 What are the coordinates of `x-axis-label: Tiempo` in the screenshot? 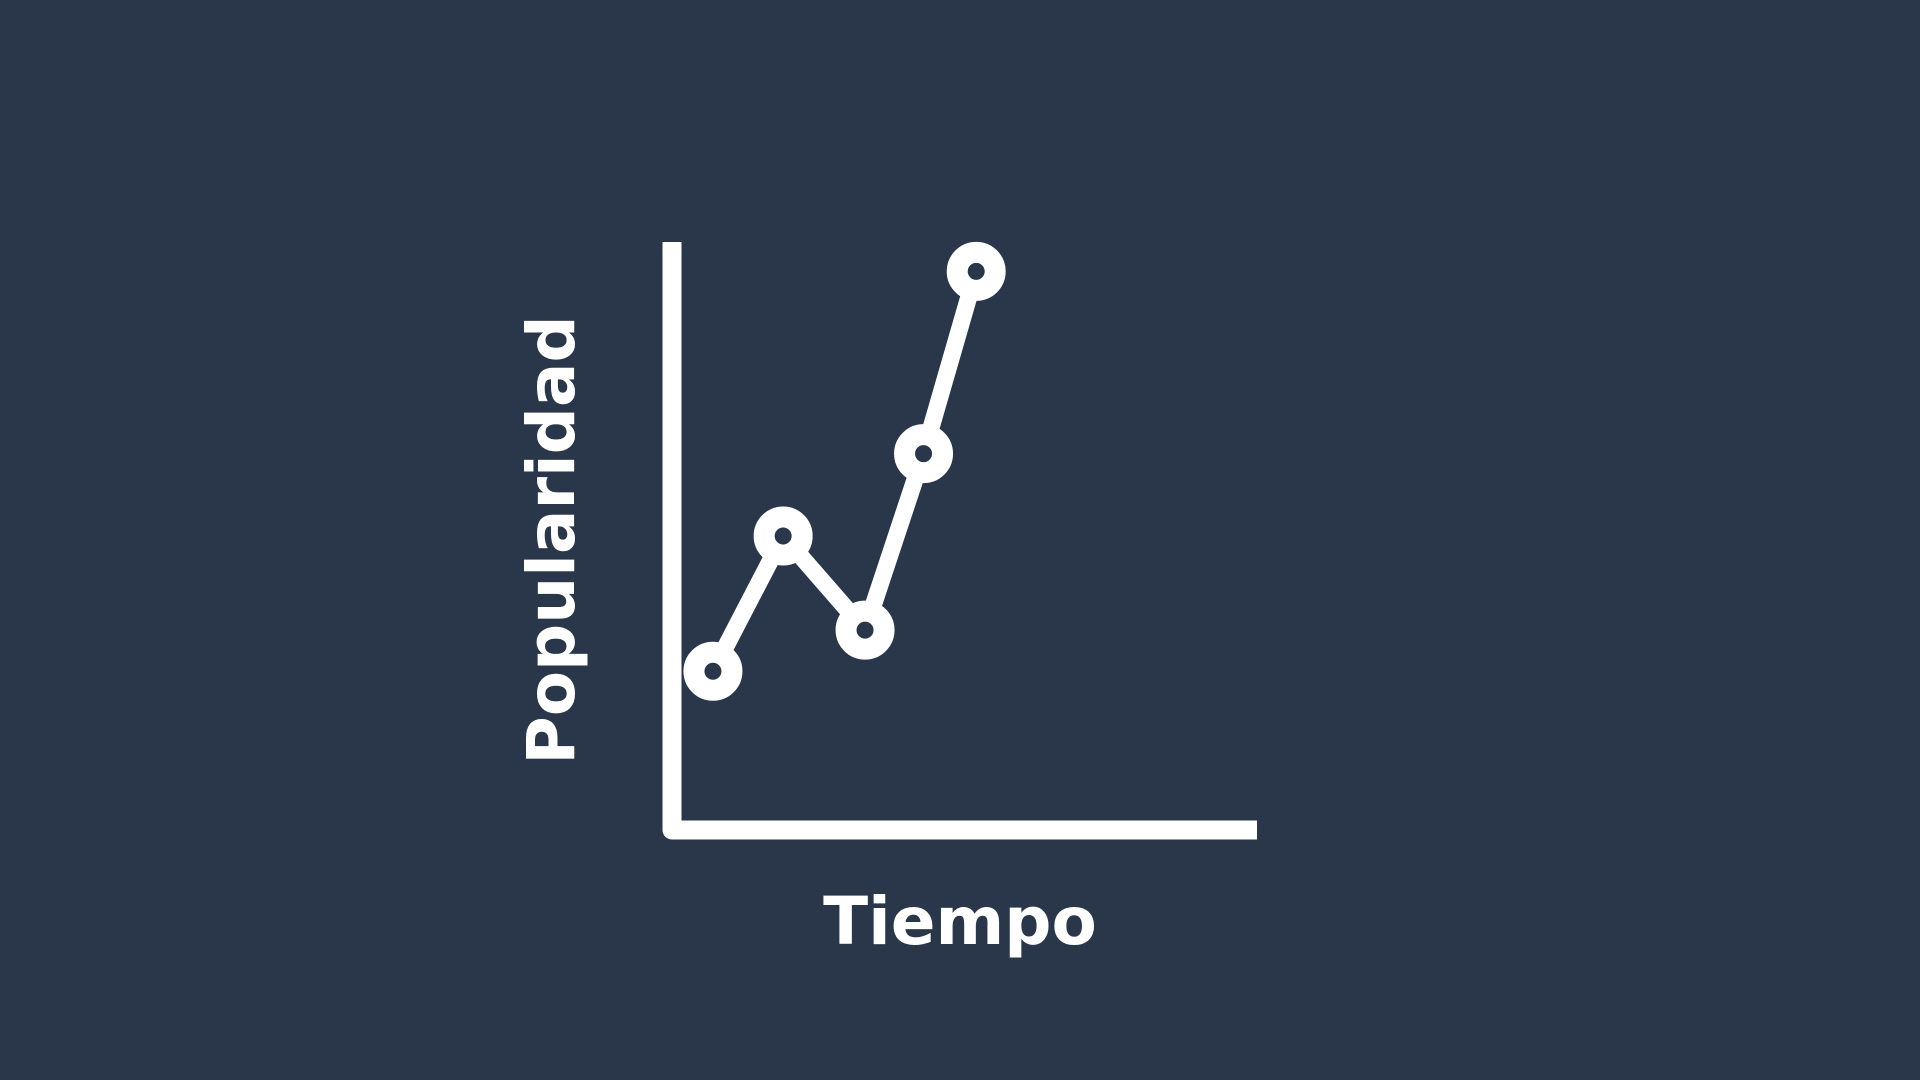 It's located at (960, 921).